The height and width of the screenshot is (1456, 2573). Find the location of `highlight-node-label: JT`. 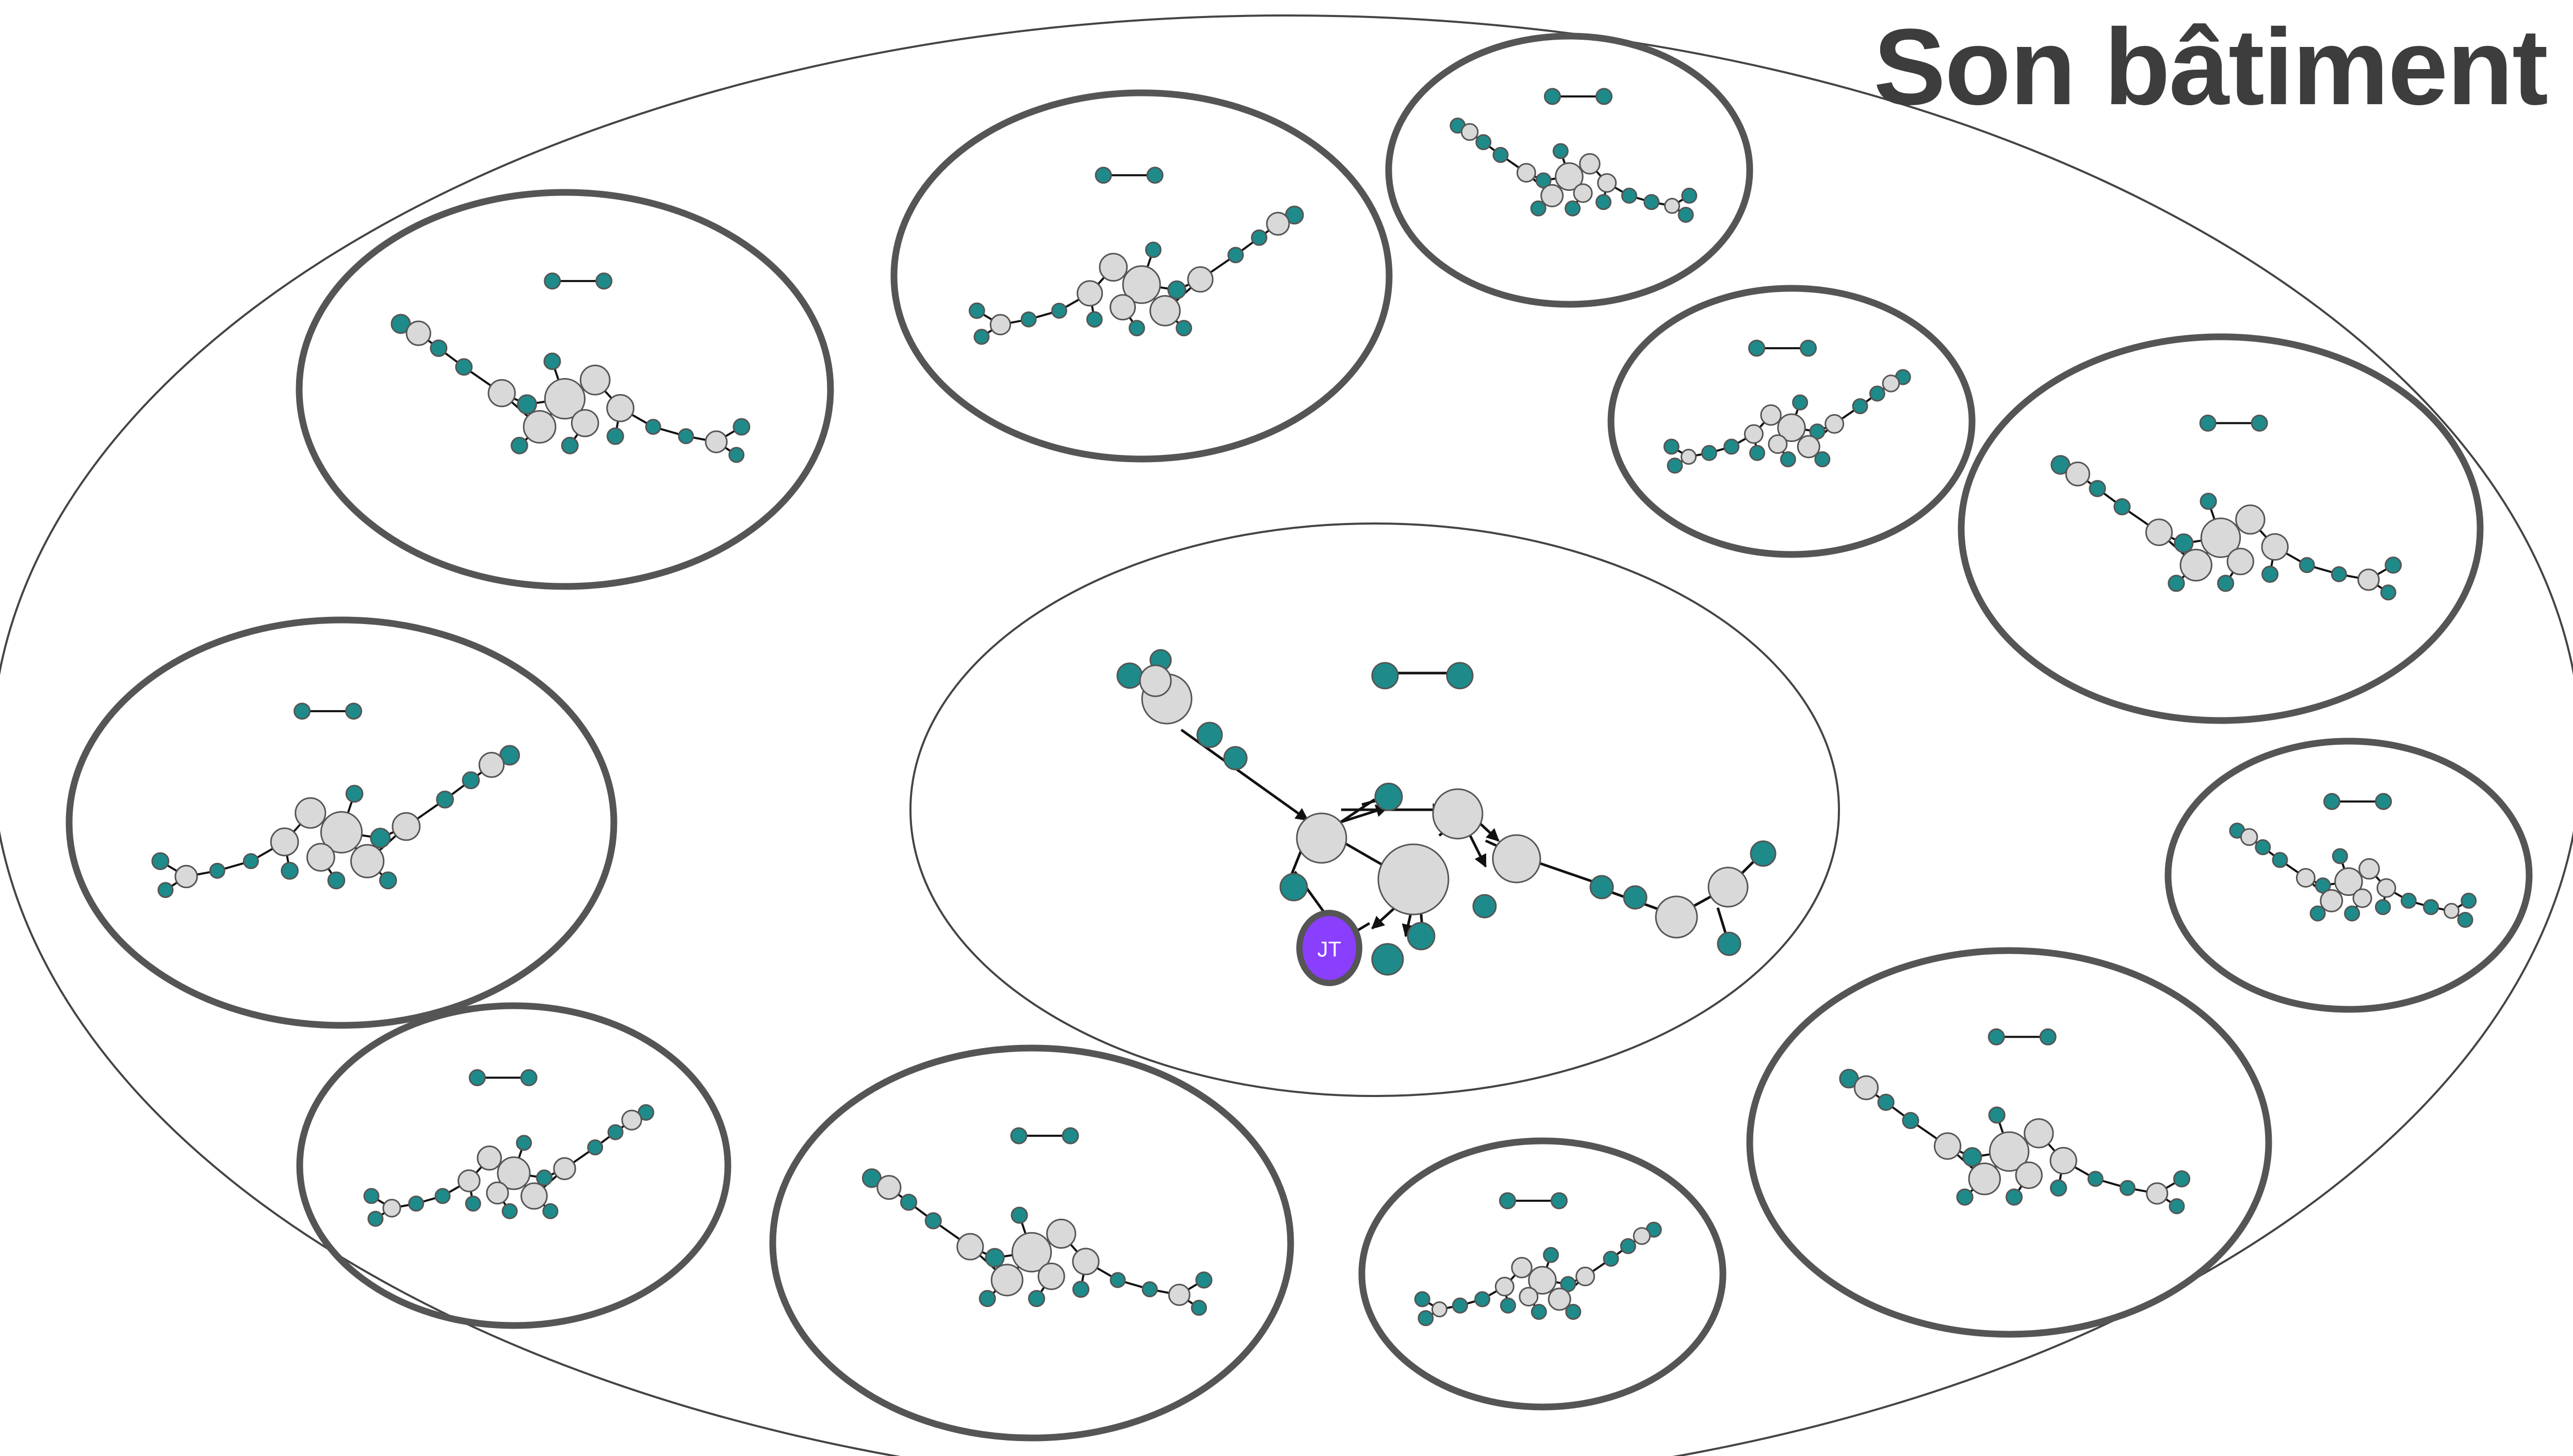

highlight-node-label: JT is located at coordinates (1329, 949).